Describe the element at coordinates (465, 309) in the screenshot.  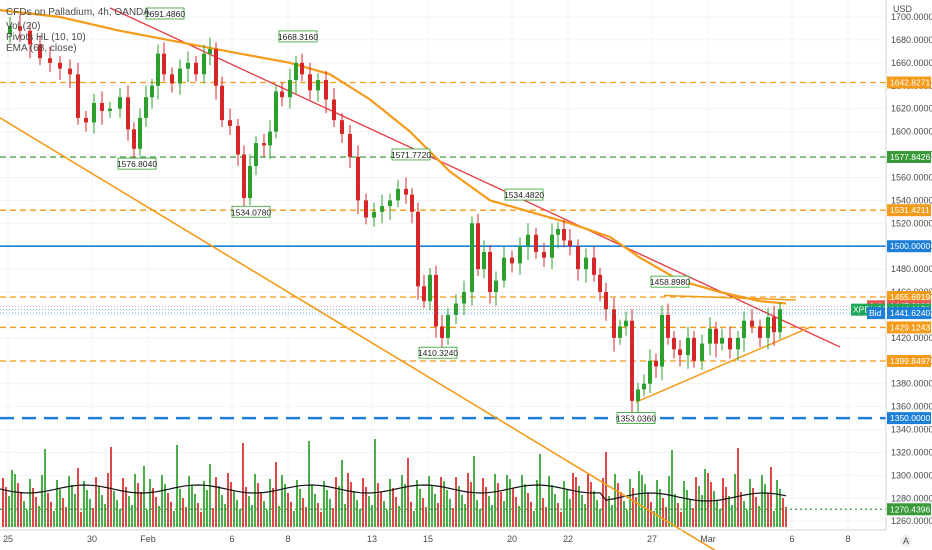
I see `price-tag: XPDUSD1444.6170` at that location.